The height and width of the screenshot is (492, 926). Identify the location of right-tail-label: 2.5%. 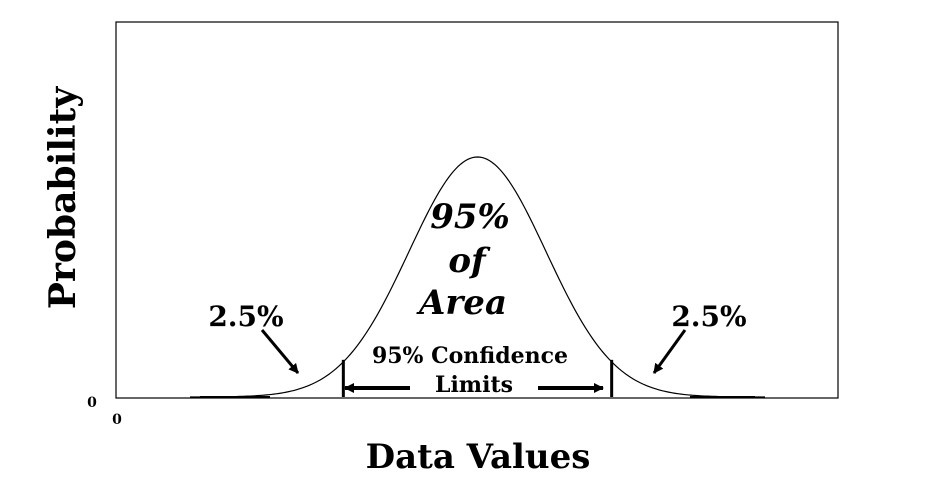
(708, 316).